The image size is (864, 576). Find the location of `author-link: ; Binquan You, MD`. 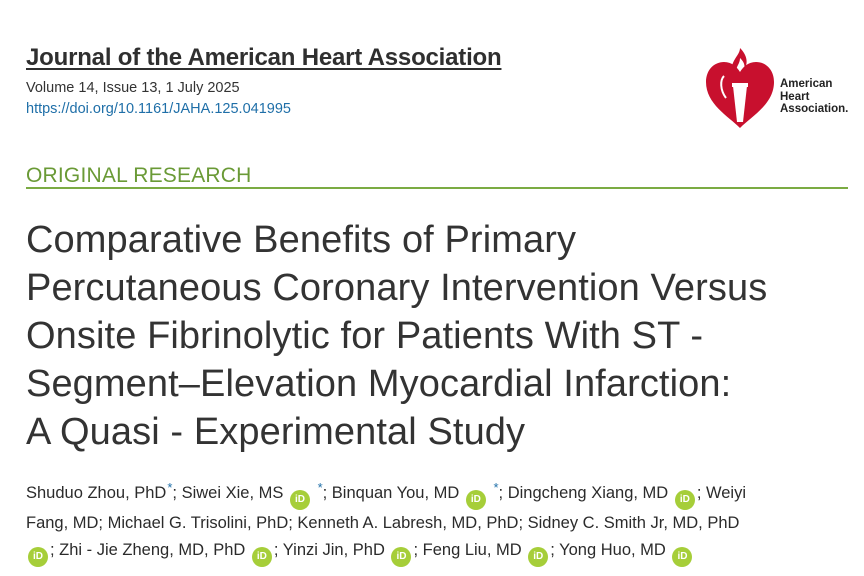

author-link: ; Binquan You, MD is located at coordinates (393, 493).